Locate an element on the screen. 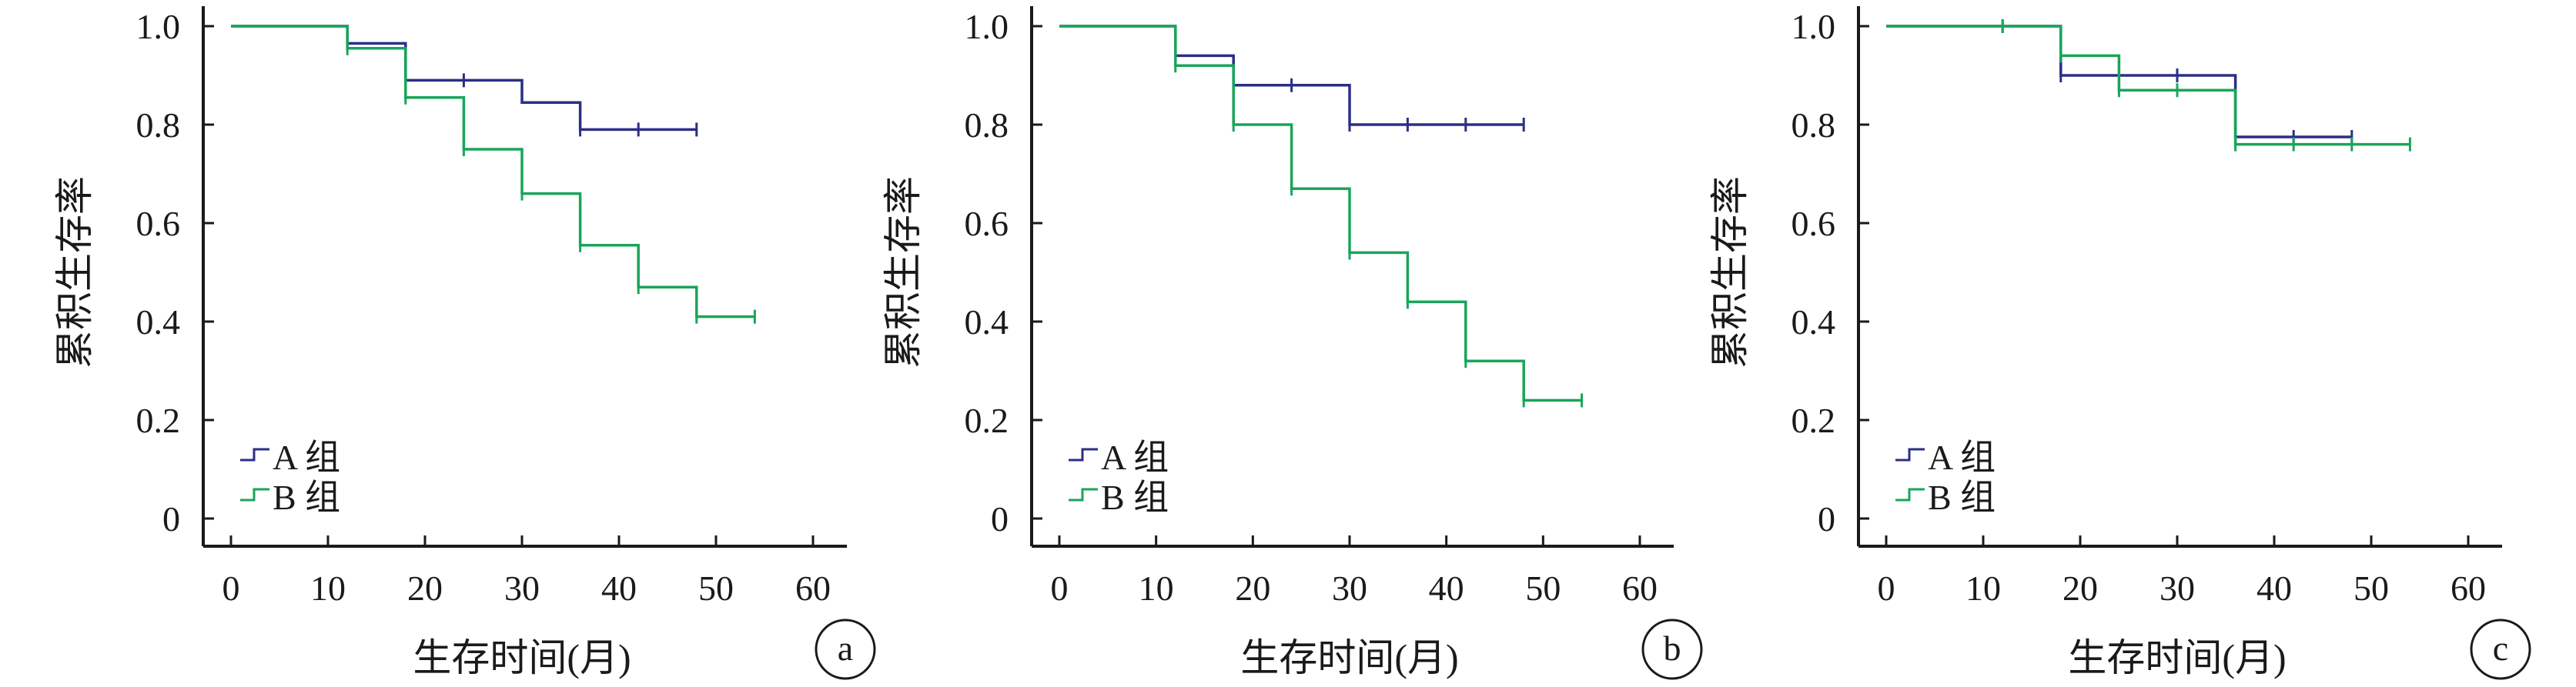  series-line-A is located at coordinates (1291, 76).